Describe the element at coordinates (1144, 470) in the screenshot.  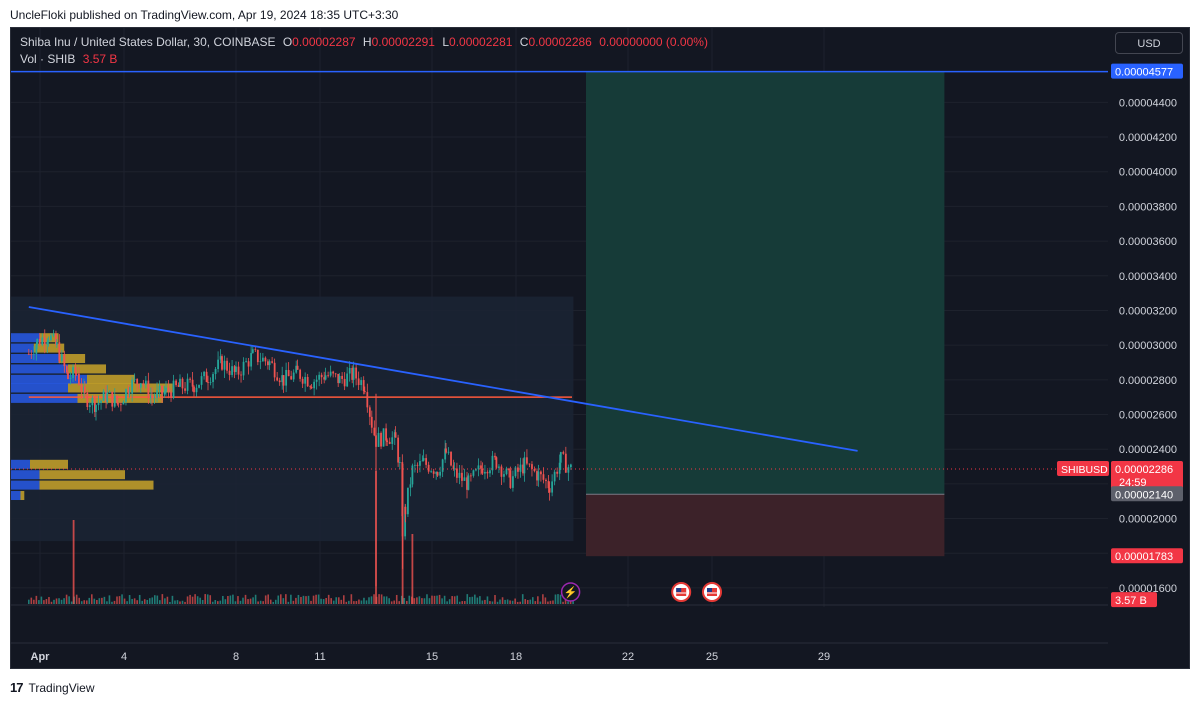
I see `price-axis-label: 0.00002286` at that location.